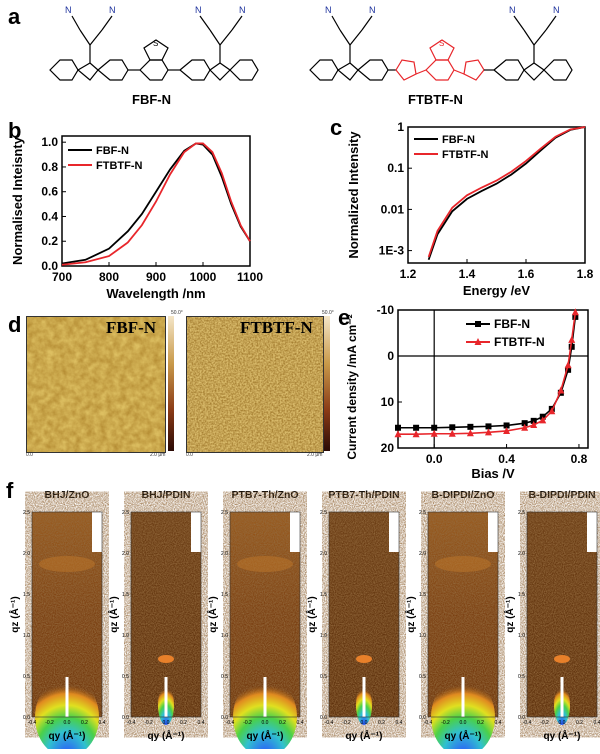 Image resolution: width=600 pixels, height=754 pixels. Describe the element at coordinates (521, 677) in the screenshot. I see `qz-tick-label: 0.5` at that location.